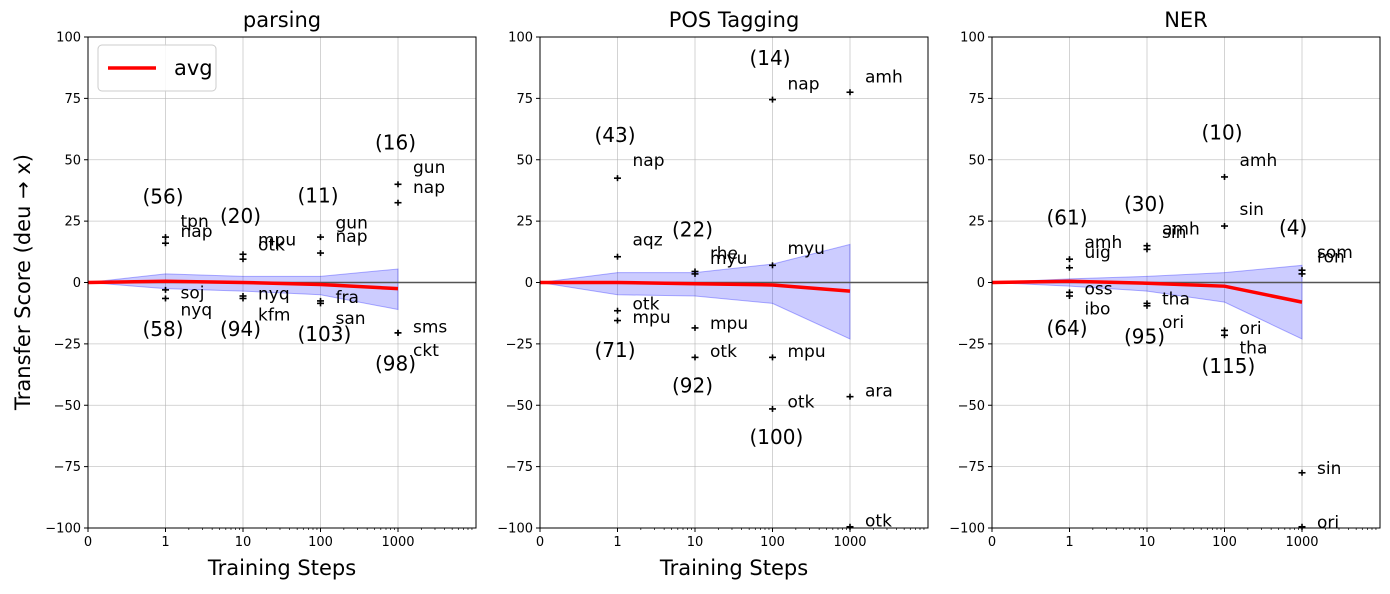 The width and height of the screenshot is (1390, 594). What do you see at coordinates (351, 319) in the screenshot?
I see `annotation-language: san` at bounding box center [351, 319].